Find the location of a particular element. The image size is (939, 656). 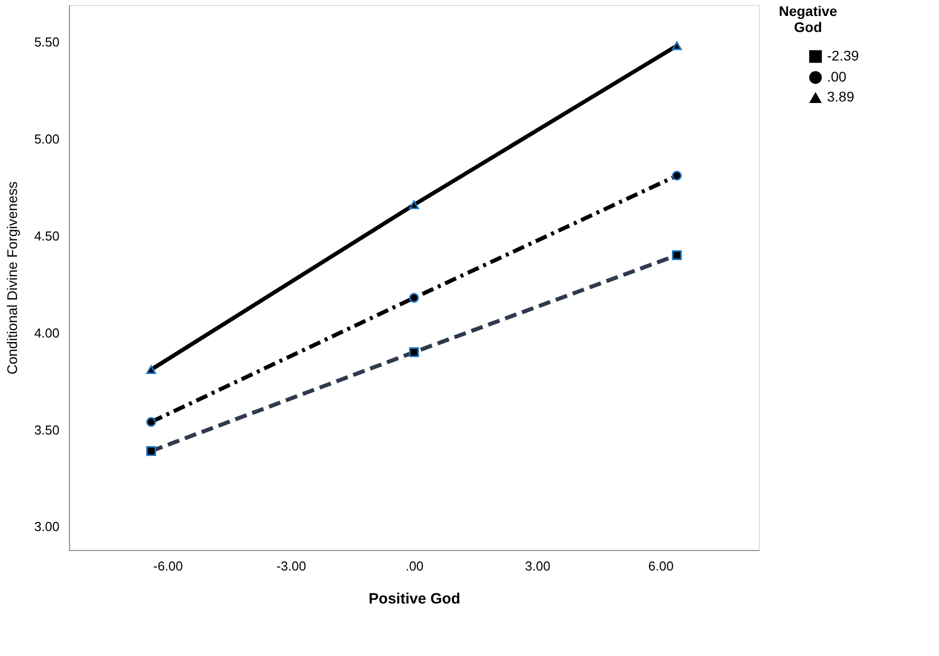

x-tick-label: -6.00 is located at coordinates (168, 566).